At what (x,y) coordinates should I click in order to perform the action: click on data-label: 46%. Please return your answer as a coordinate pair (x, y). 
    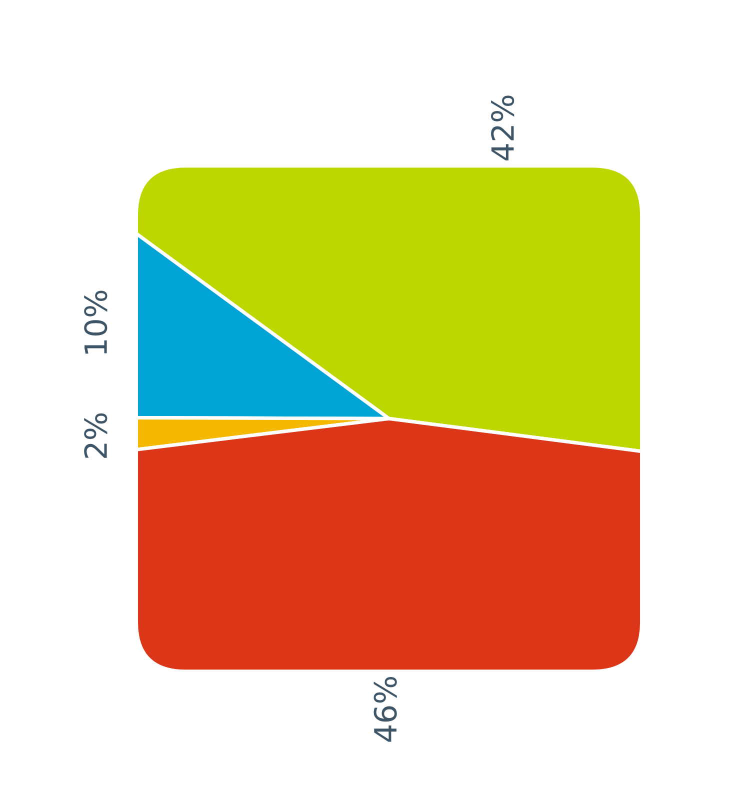
    Looking at the image, I should click on (385, 709).